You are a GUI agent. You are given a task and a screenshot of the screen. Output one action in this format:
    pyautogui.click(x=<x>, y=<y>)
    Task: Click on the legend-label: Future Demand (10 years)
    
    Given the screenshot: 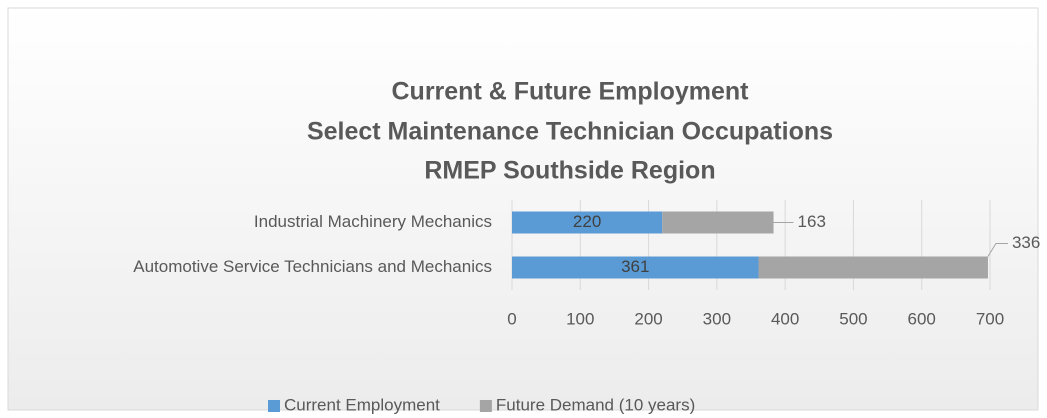 What is the action you would take?
    pyautogui.click(x=595, y=404)
    